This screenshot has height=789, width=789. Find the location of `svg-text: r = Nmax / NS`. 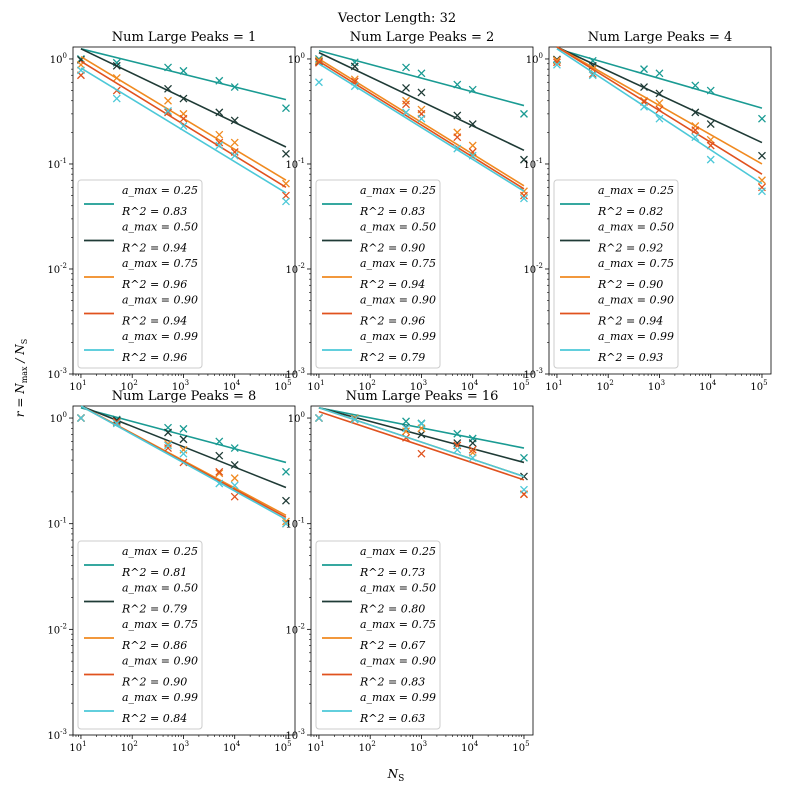

svg-text: r = Nmax / NS is located at coordinates (21, 378).